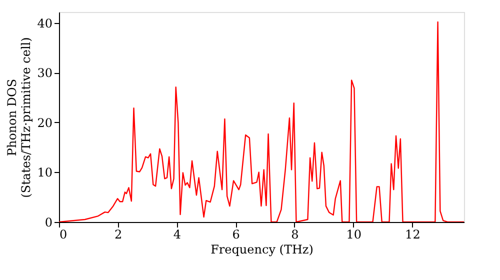 This screenshot has width=500, height=280. What do you see at coordinates (48, 223) in the screenshot?
I see `y-tick-label: 0` at bounding box center [48, 223].